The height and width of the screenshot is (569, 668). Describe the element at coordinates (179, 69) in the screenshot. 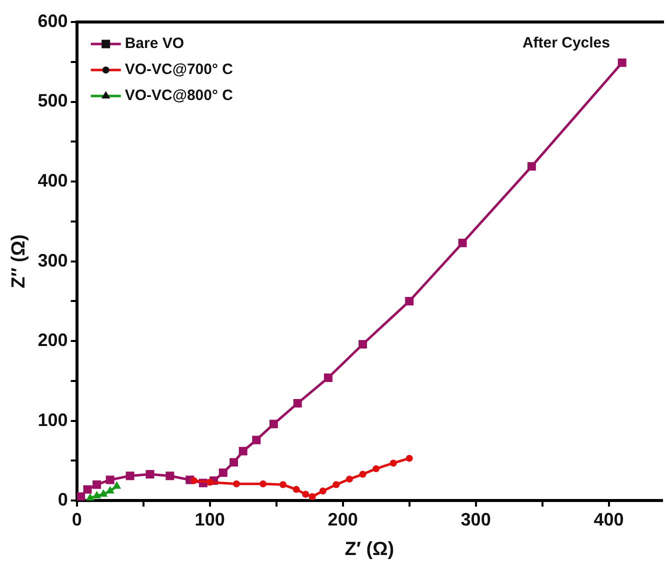

I see `legend-label: VO-VC@700° C` at that location.